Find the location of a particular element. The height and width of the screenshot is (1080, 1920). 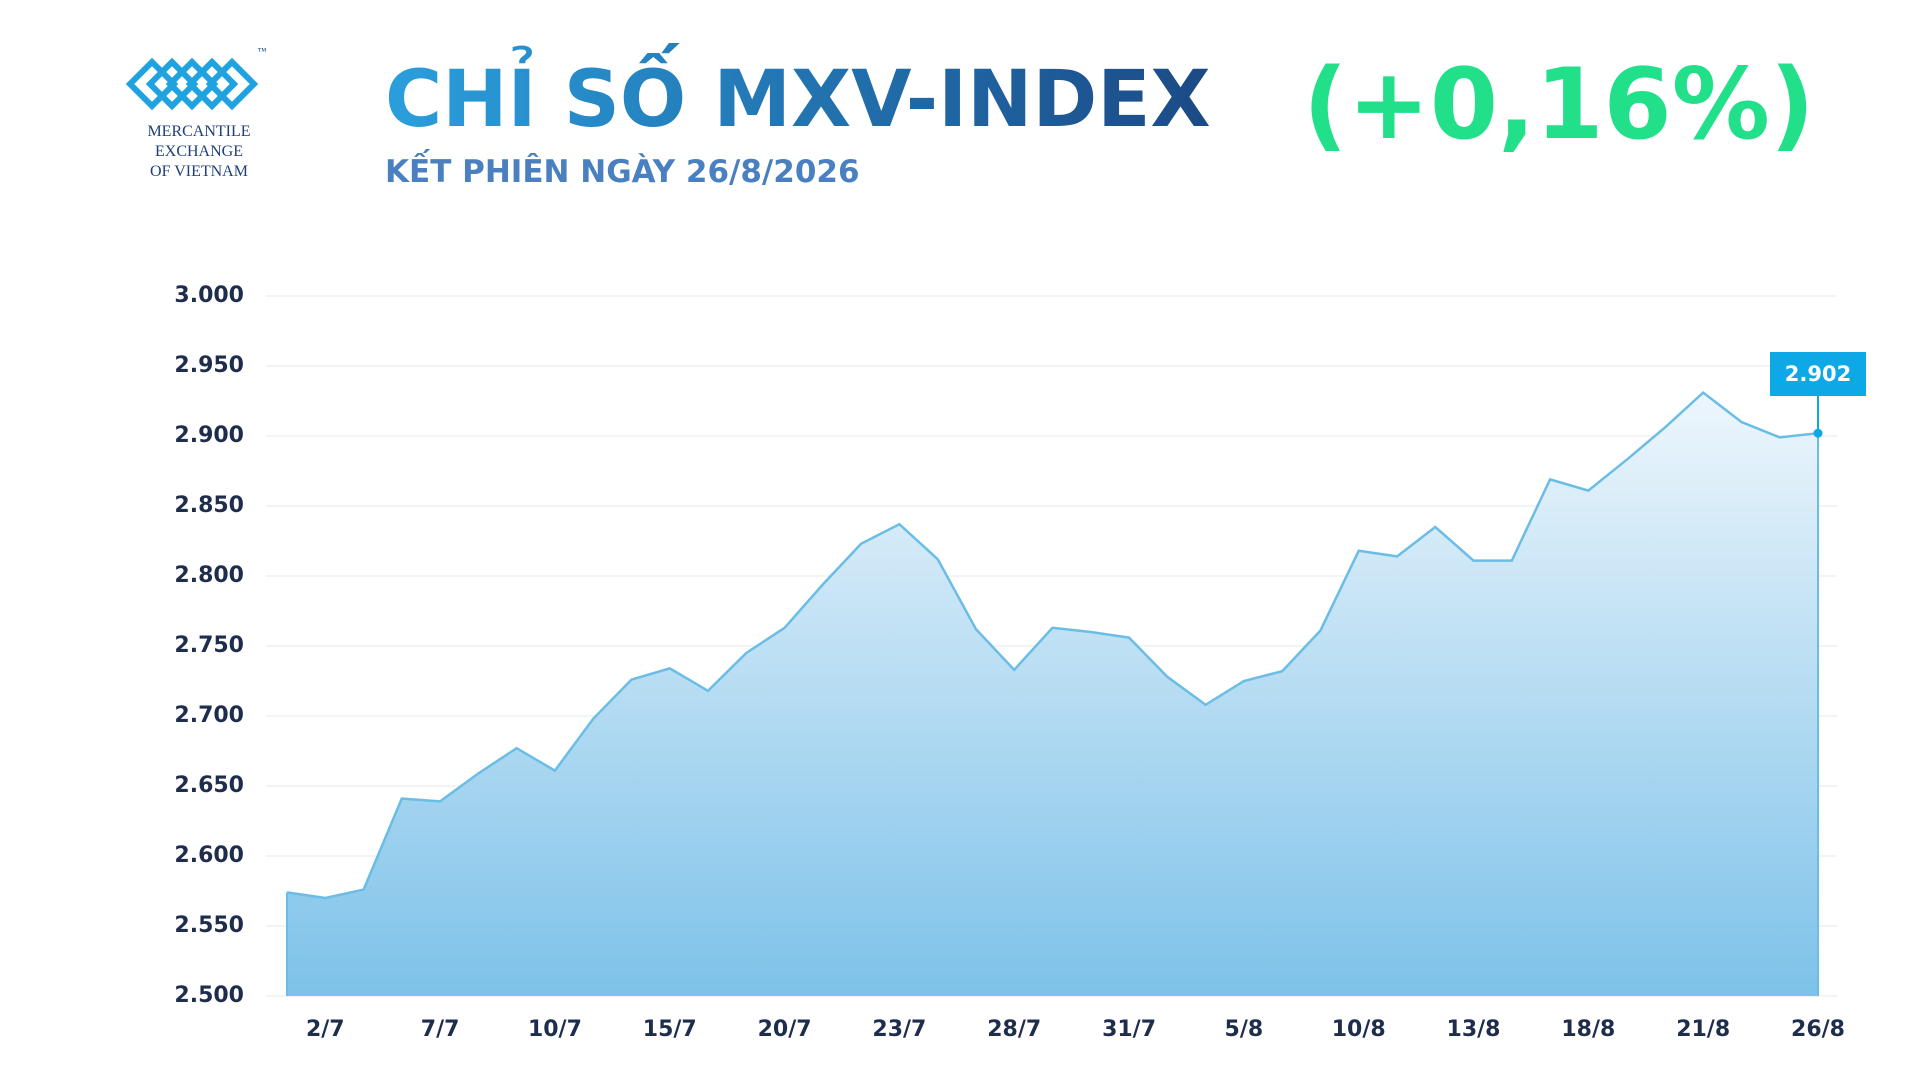

label-box is located at coordinates (1818, 374).